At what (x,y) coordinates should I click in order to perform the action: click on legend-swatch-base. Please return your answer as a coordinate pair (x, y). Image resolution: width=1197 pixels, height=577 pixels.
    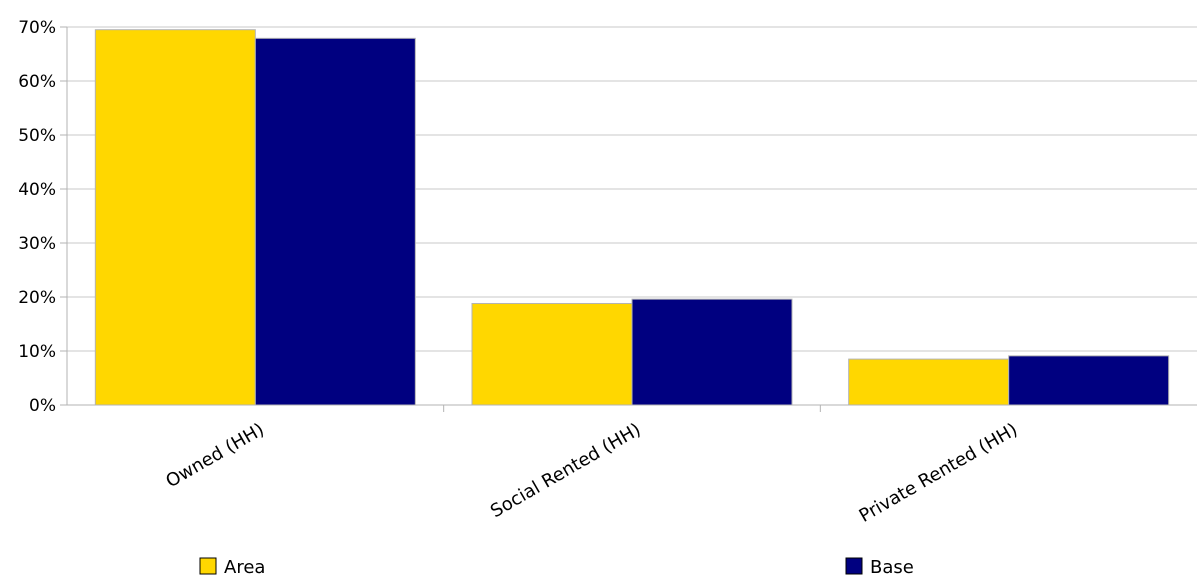
    Looking at the image, I should click on (854, 566).